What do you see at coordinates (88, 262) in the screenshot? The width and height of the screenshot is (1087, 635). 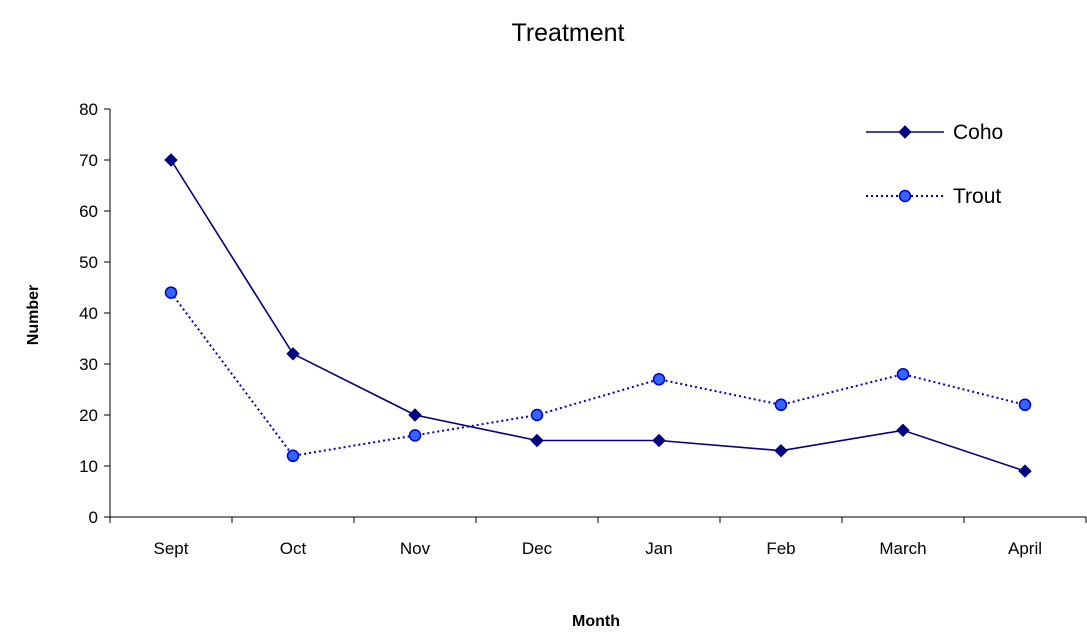 I see `y-tick-label: 50` at bounding box center [88, 262].